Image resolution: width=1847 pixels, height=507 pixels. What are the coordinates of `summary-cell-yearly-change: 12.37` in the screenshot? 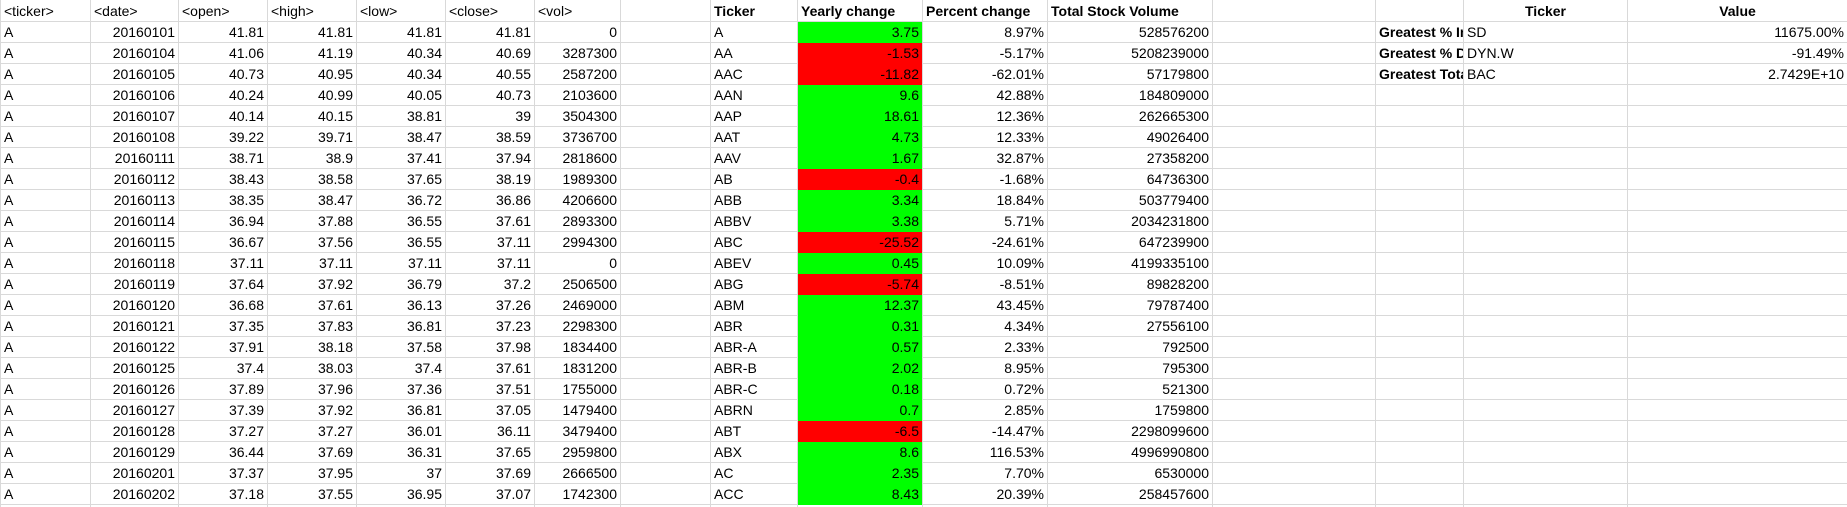 It's located at (860, 305).